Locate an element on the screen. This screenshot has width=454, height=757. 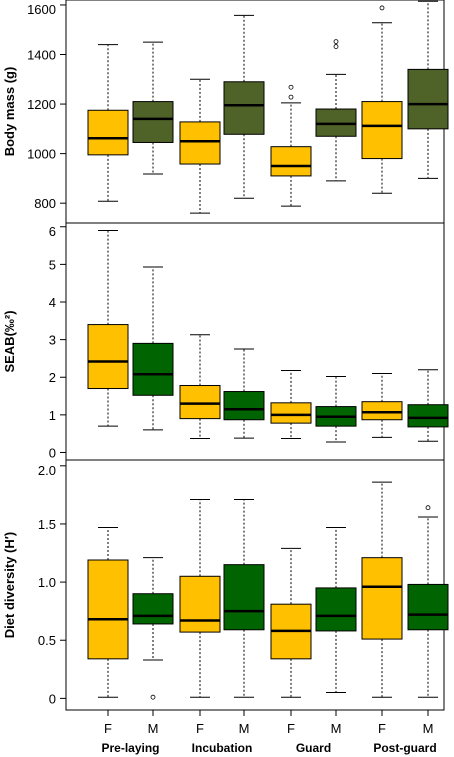
y-tick-label: 1.0 is located at coordinates (47, 582).